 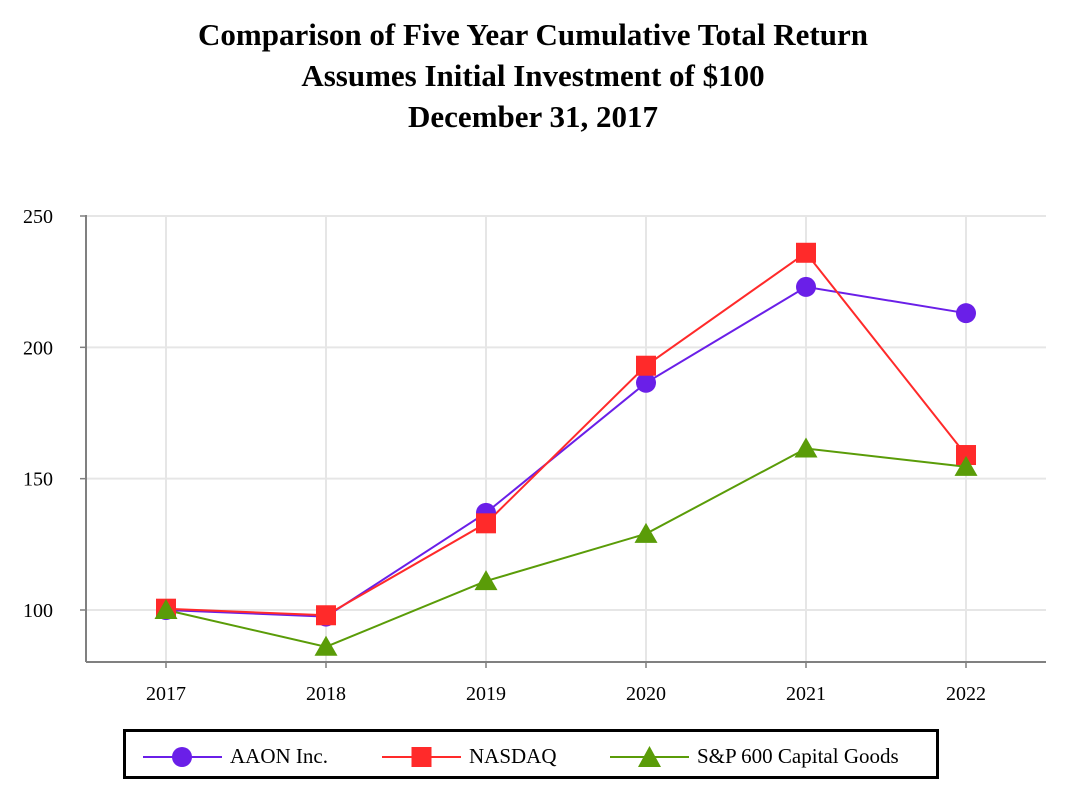 I want to click on data-point-nasdaq-2021, so click(x=806, y=252).